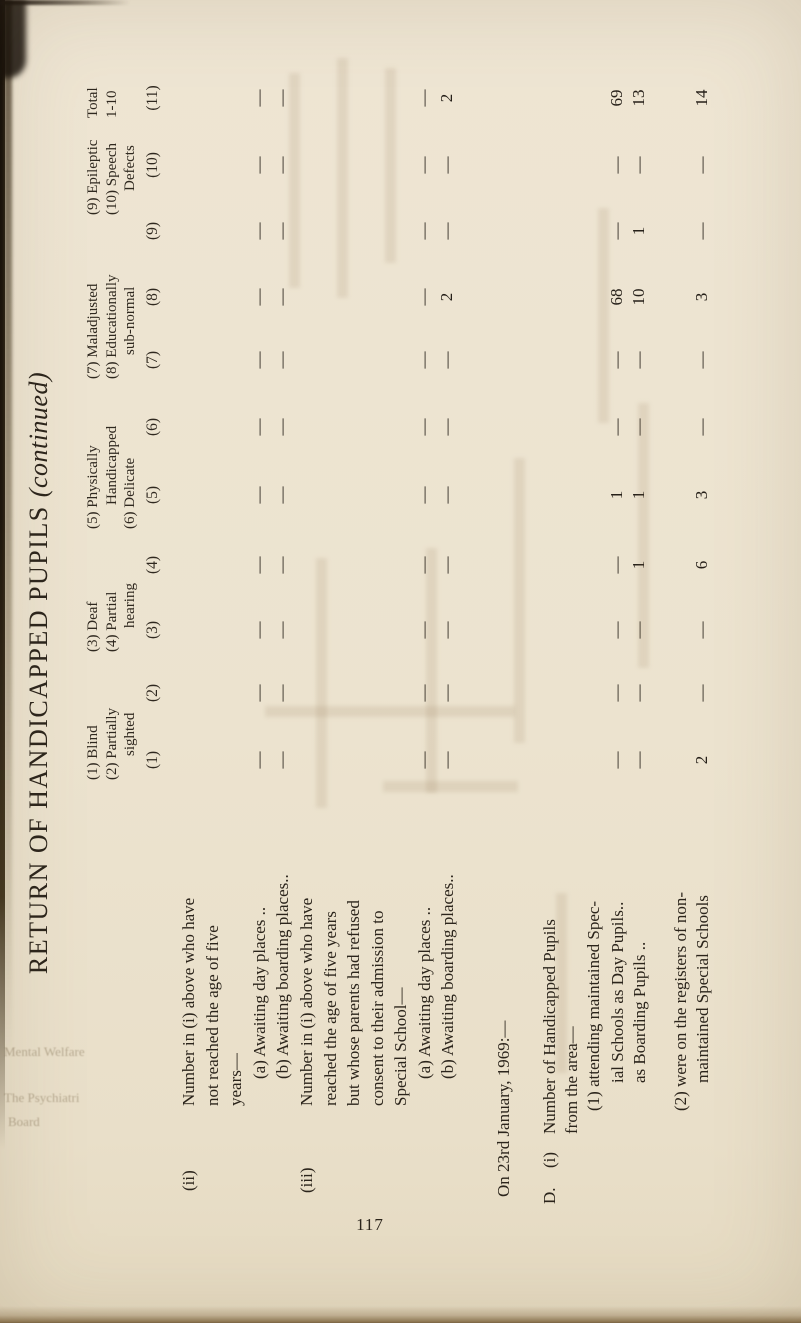 Image resolution: width=801 pixels, height=1323 pixels. I want to click on column-group-line: (9) Epileptic, so click(93, 177).